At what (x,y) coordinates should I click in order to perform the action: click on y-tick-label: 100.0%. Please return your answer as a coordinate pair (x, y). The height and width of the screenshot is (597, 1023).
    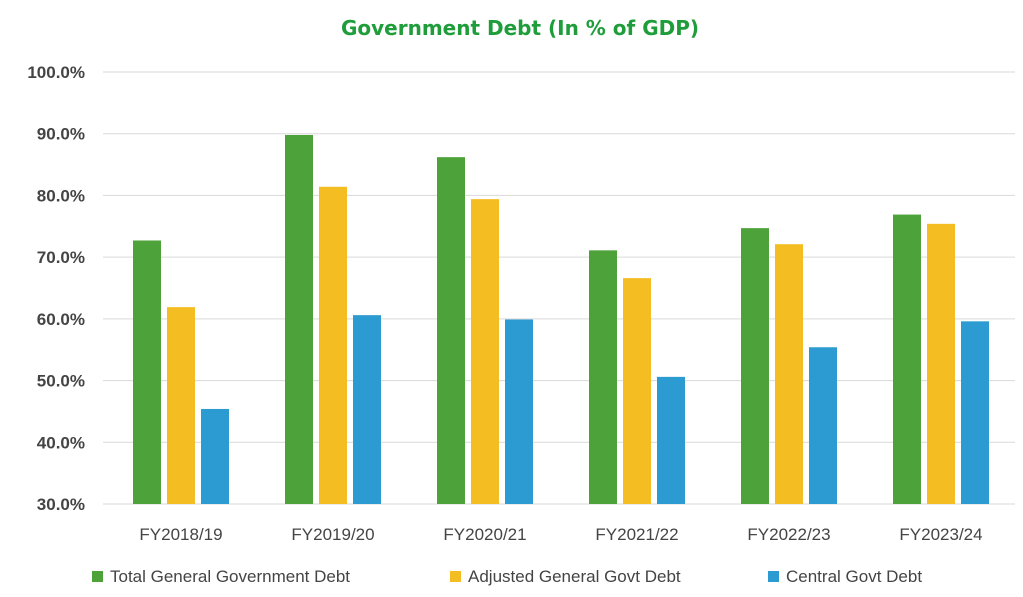
    Looking at the image, I should click on (56, 72).